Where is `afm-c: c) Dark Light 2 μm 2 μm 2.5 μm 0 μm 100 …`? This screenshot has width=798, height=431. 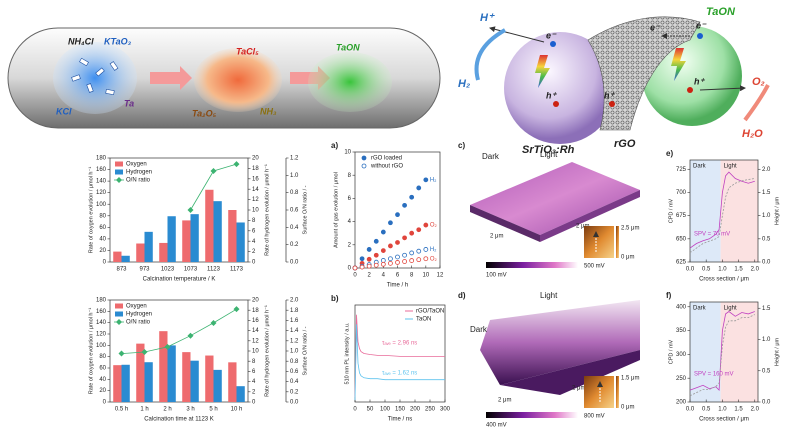
afm-c: c) Dark Light 2 μm 2 μm 2.5 μm 0 μm 100 … is located at coordinates (549, 210).